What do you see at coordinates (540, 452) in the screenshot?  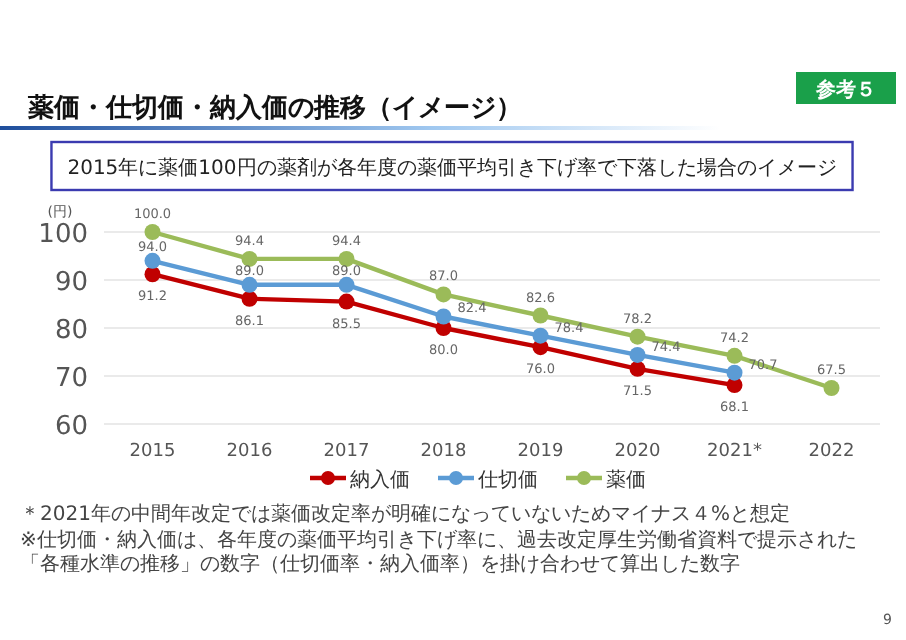 I see `x-tick-label: 2019` at bounding box center [540, 452].